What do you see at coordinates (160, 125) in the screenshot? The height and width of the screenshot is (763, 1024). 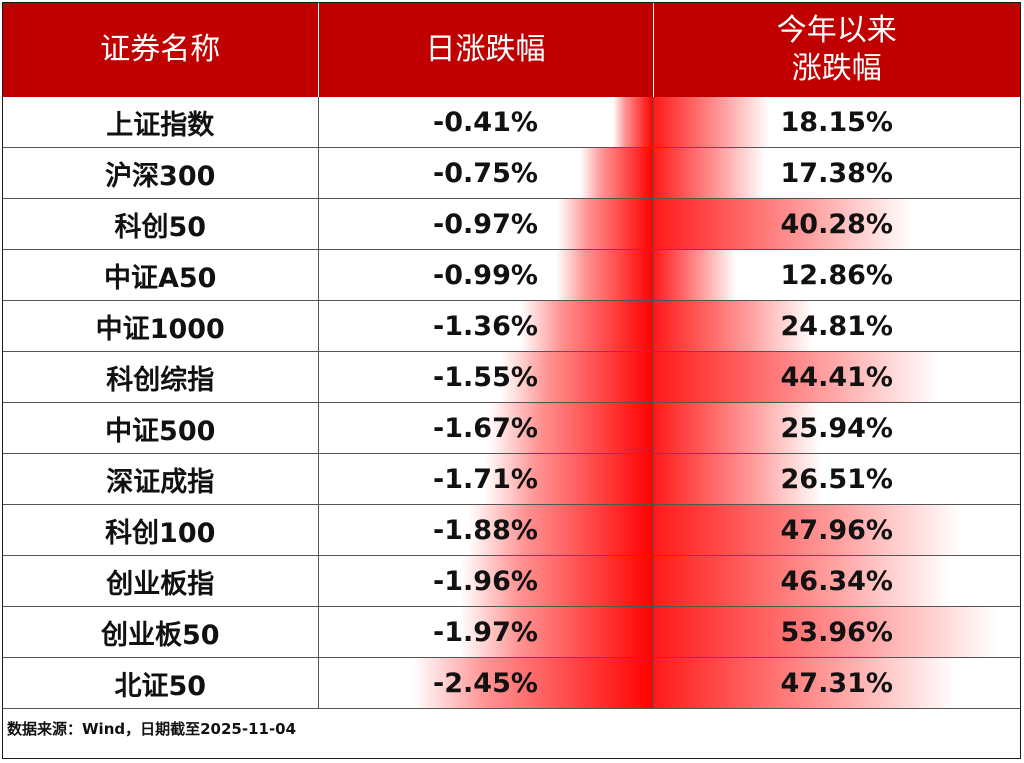 I see `security-name: 上证指数` at bounding box center [160, 125].